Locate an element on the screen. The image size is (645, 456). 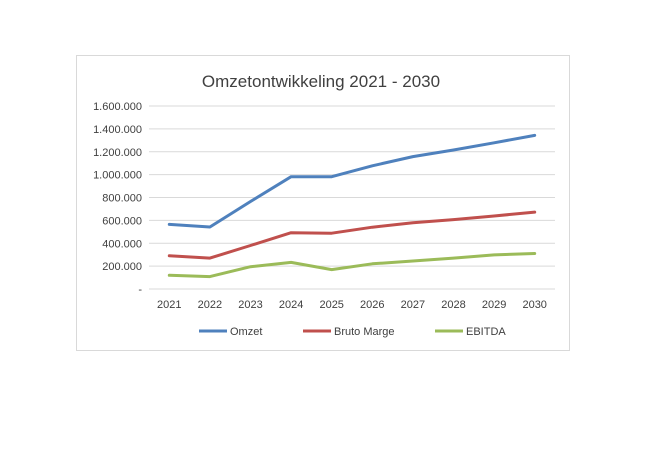
legend-label: EBITDA is located at coordinates (486, 332).